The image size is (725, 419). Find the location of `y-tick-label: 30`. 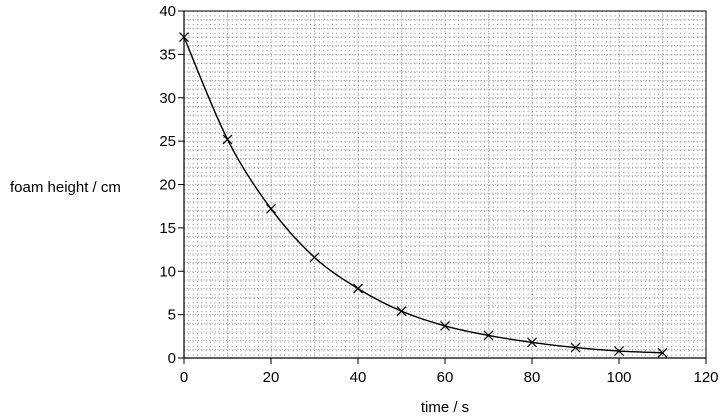

y-tick-label: 30 is located at coordinates (167, 98).